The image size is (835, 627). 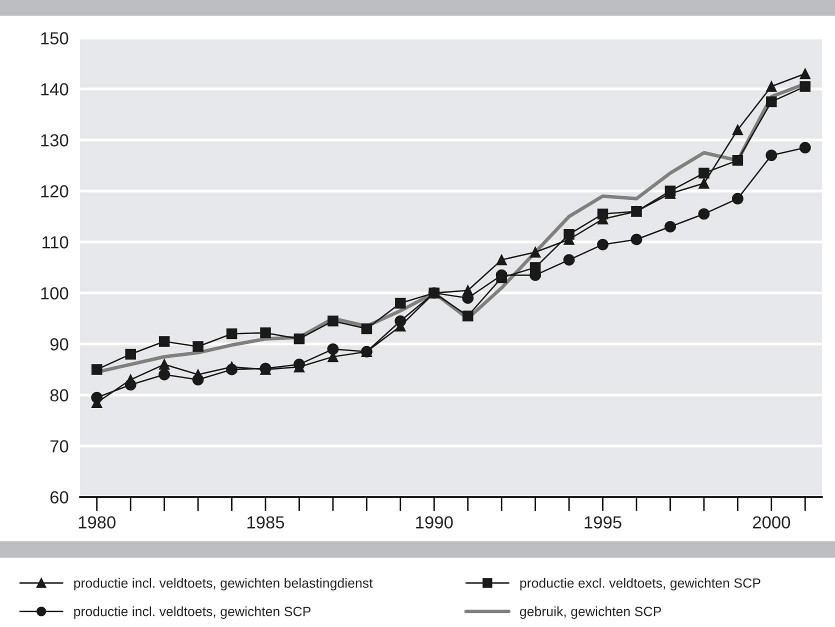 I want to click on y-tick-label: 130, so click(x=54, y=140).